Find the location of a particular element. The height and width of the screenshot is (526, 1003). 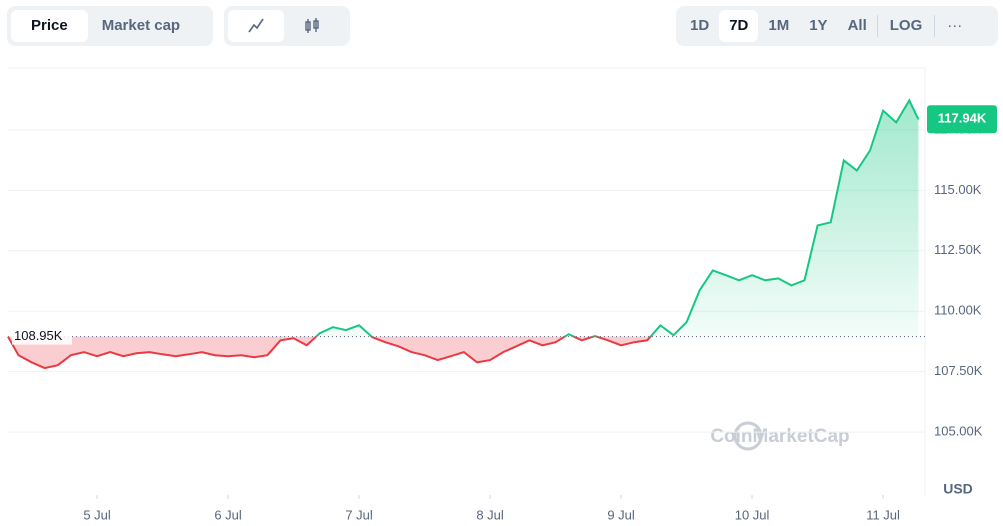

candle-icon is located at coordinates (312, 25).